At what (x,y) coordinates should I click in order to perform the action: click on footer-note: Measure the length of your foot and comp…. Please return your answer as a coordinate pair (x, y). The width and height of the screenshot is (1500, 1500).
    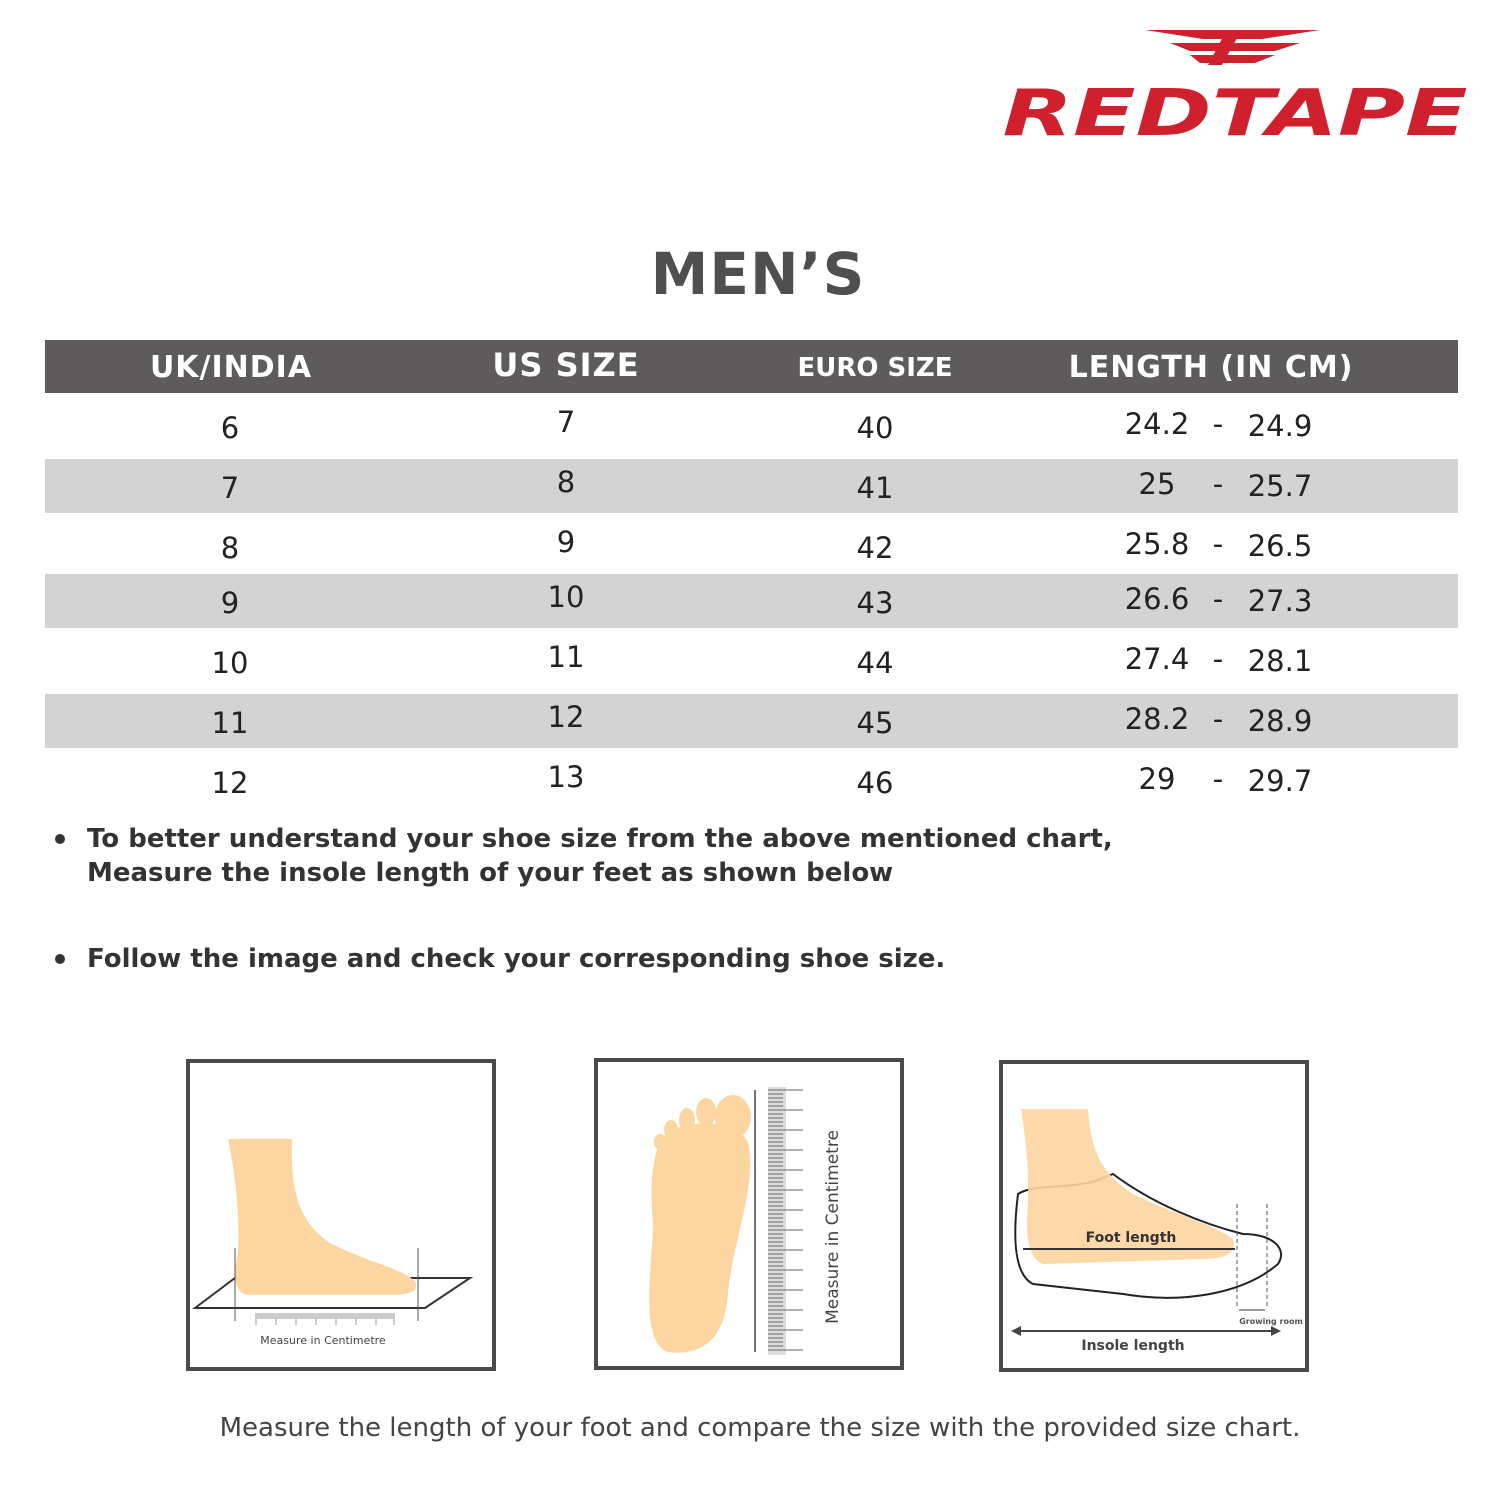
    Looking at the image, I should click on (760, 1428).